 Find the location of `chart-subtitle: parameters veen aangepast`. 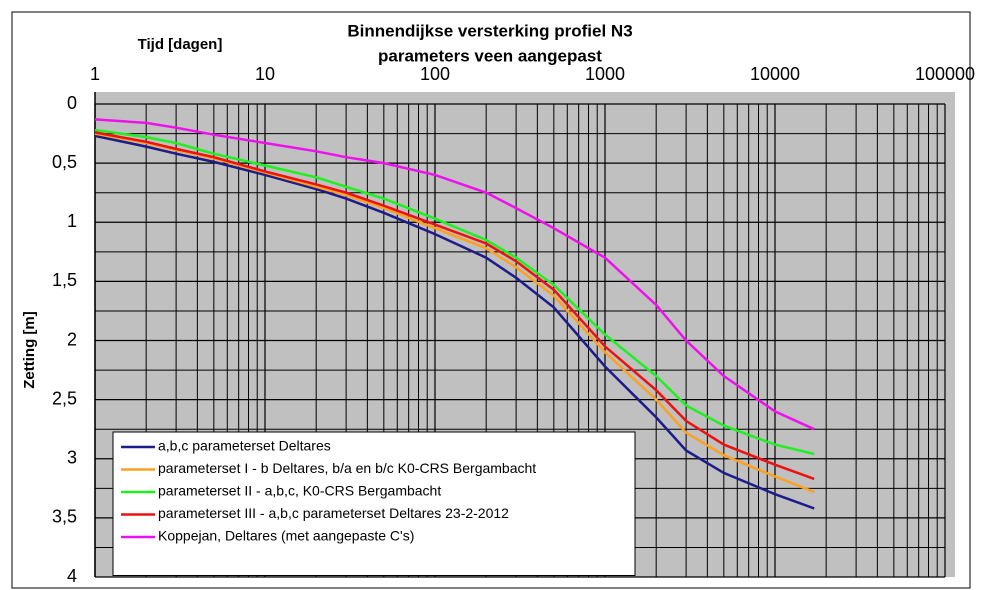

chart-subtitle: parameters veen aangepast is located at coordinates (490, 55).